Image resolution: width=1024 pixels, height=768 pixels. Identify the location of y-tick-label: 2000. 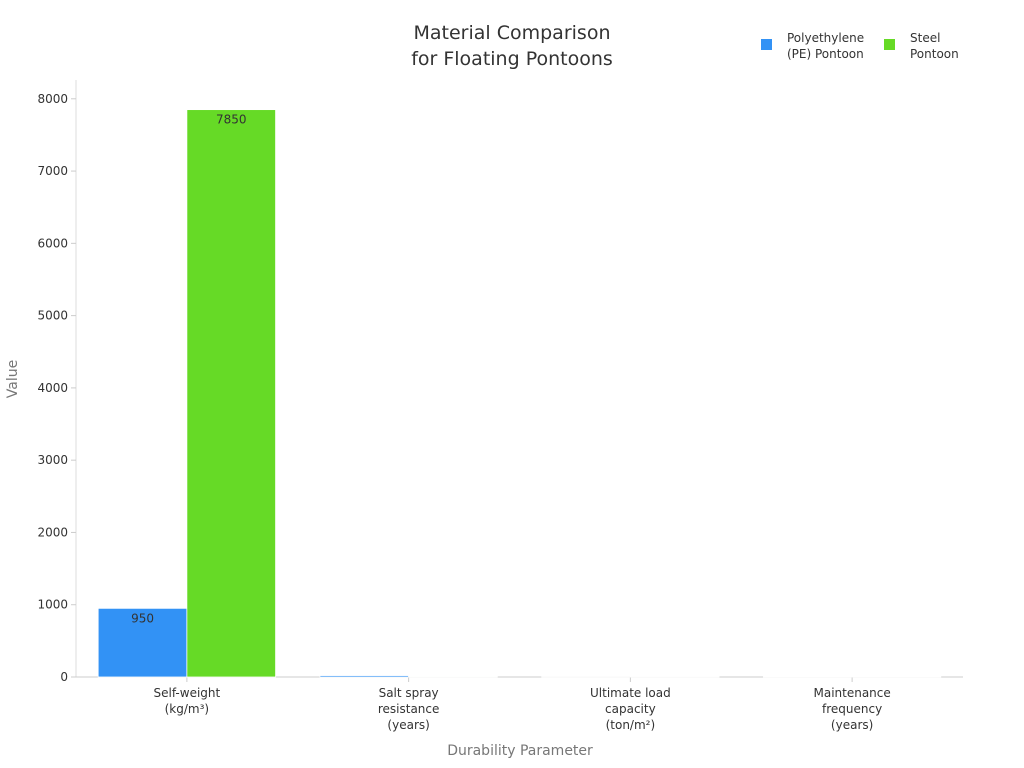
(52, 532).